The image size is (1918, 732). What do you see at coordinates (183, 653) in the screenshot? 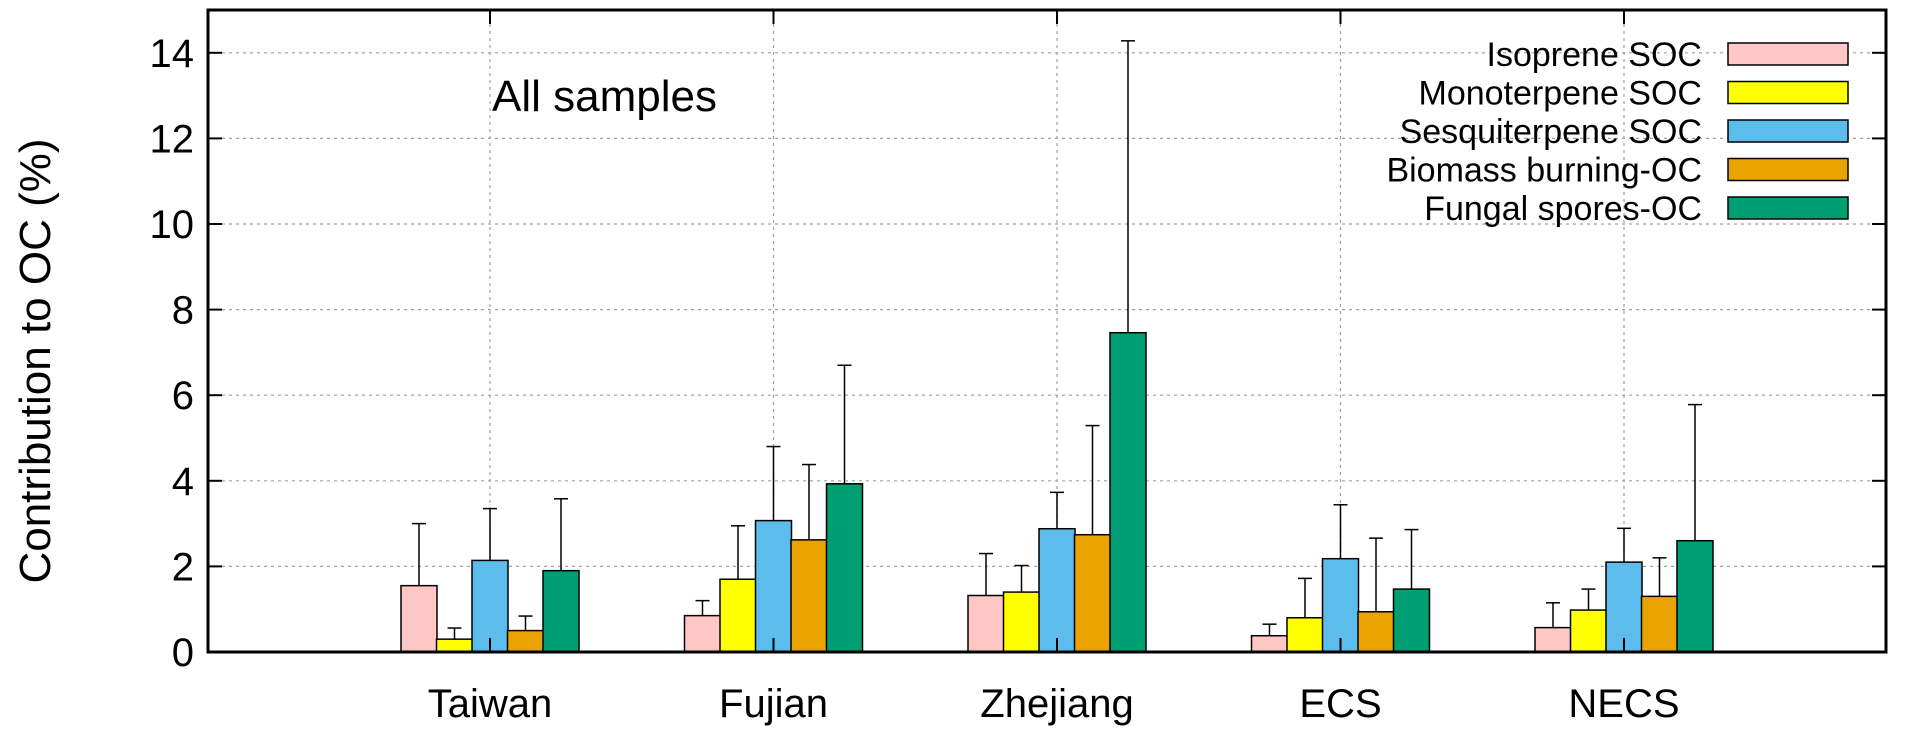
I see `y-tick-label: 0` at bounding box center [183, 653].